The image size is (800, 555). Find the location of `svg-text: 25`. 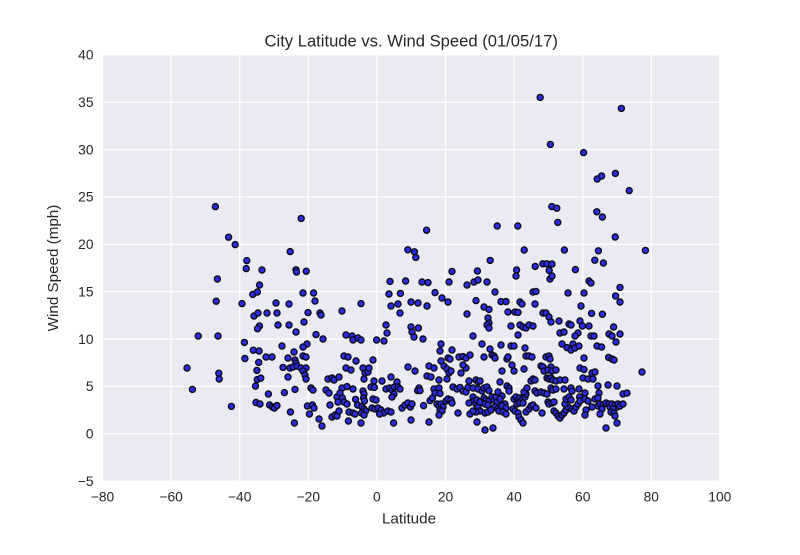

svg-text: 25 is located at coordinates (86, 197).